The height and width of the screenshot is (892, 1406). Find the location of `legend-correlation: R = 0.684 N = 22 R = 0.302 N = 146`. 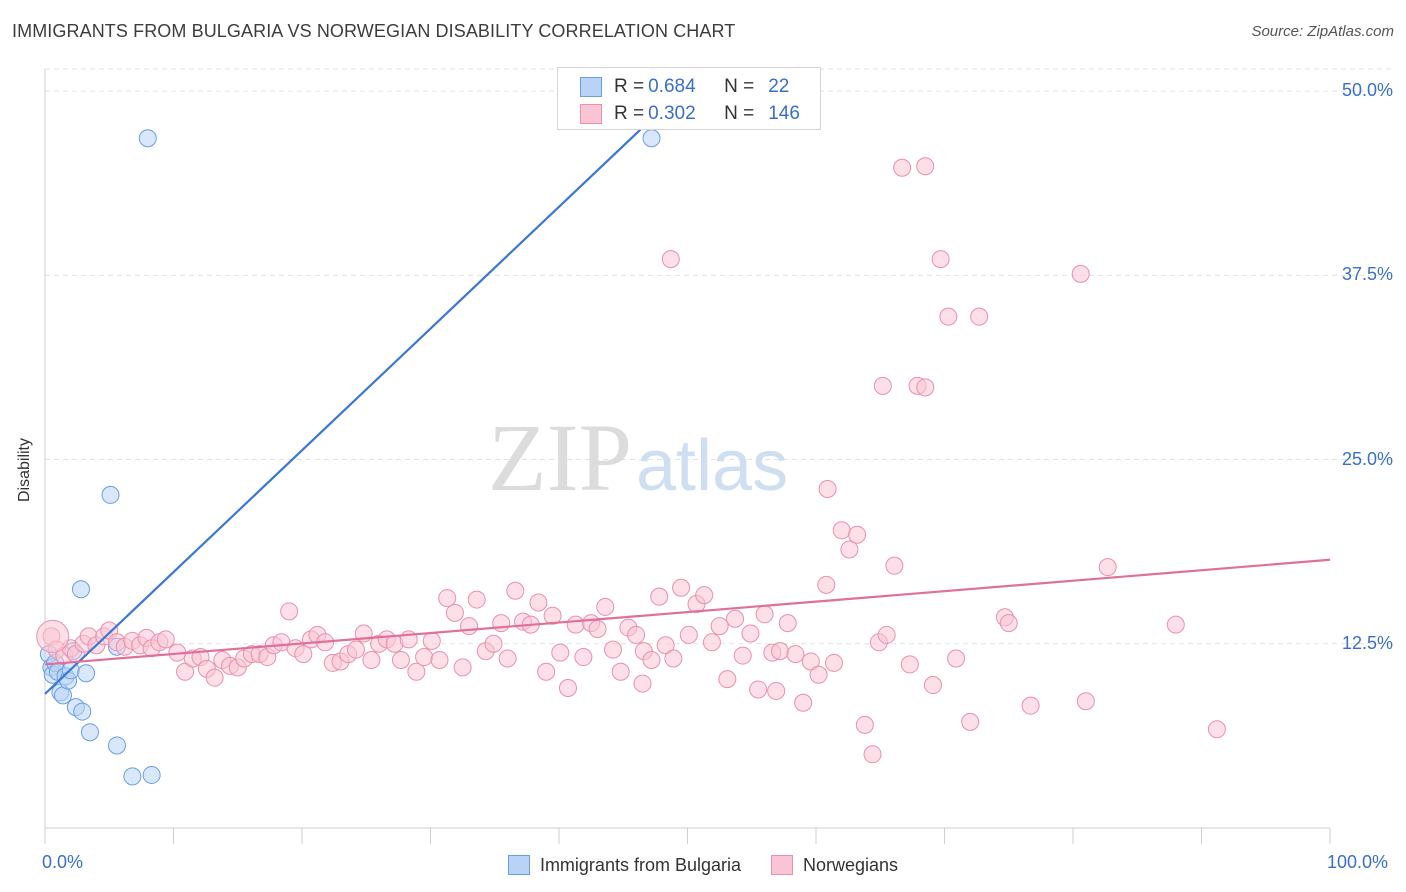

legend-correlation: R = 0.684 N = 22 R = 0.302 N = 146 is located at coordinates (689, 98).